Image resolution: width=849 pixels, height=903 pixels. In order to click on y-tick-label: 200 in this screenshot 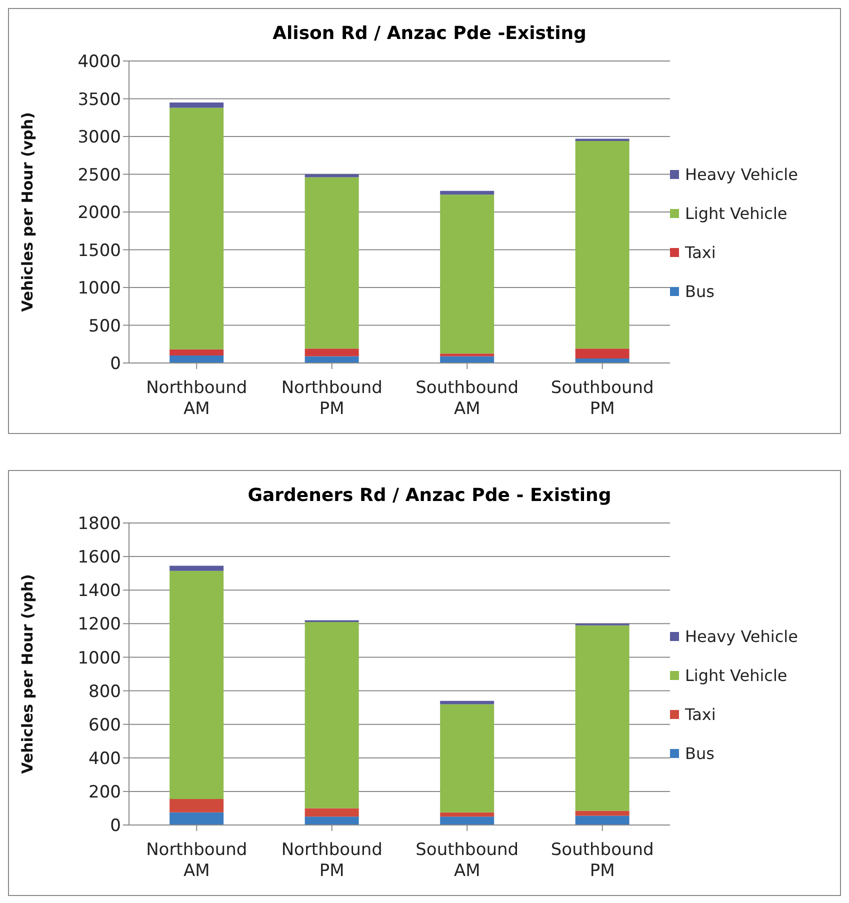, I will do `click(104, 792)`.